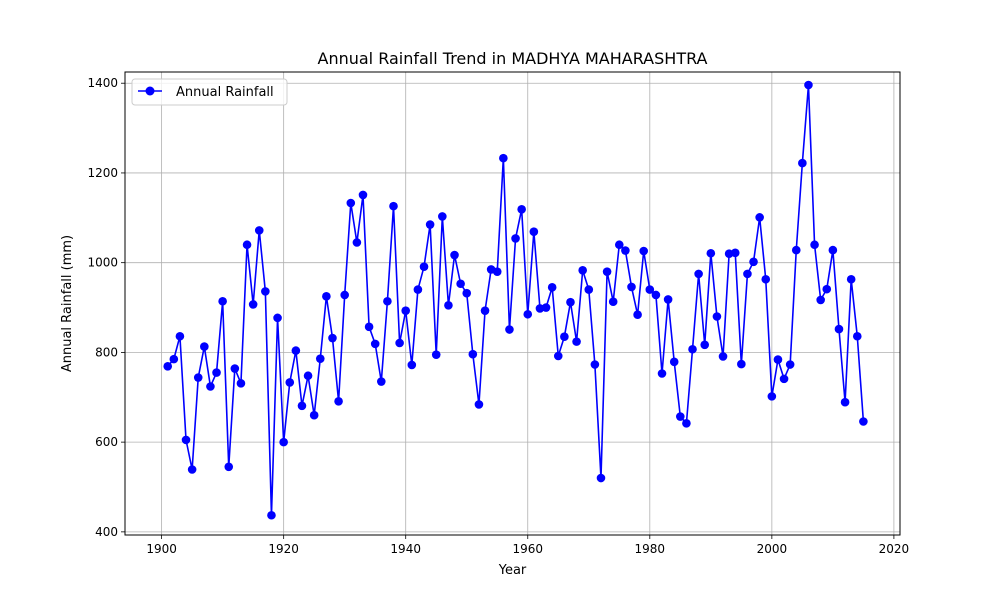 The width and height of the screenshot is (1000, 600). I want to click on y-tick-label: 1200, so click(102, 173).